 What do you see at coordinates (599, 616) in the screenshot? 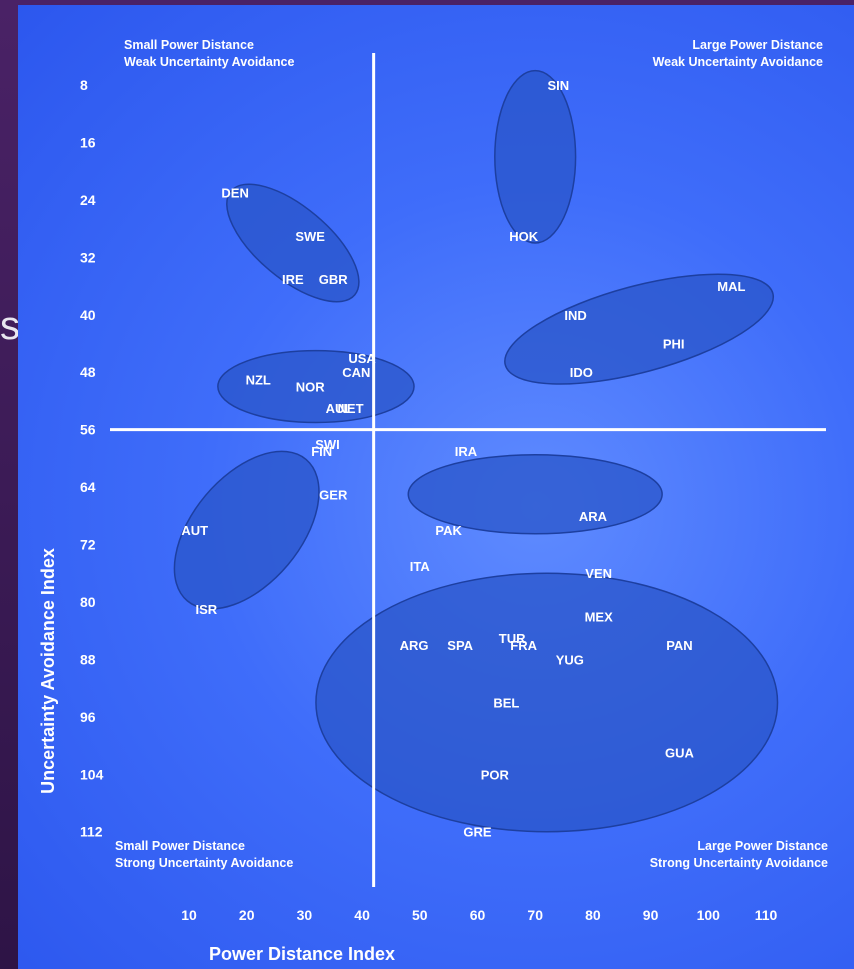
I see `point-label-mex: MEX` at bounding box center [599, 616].